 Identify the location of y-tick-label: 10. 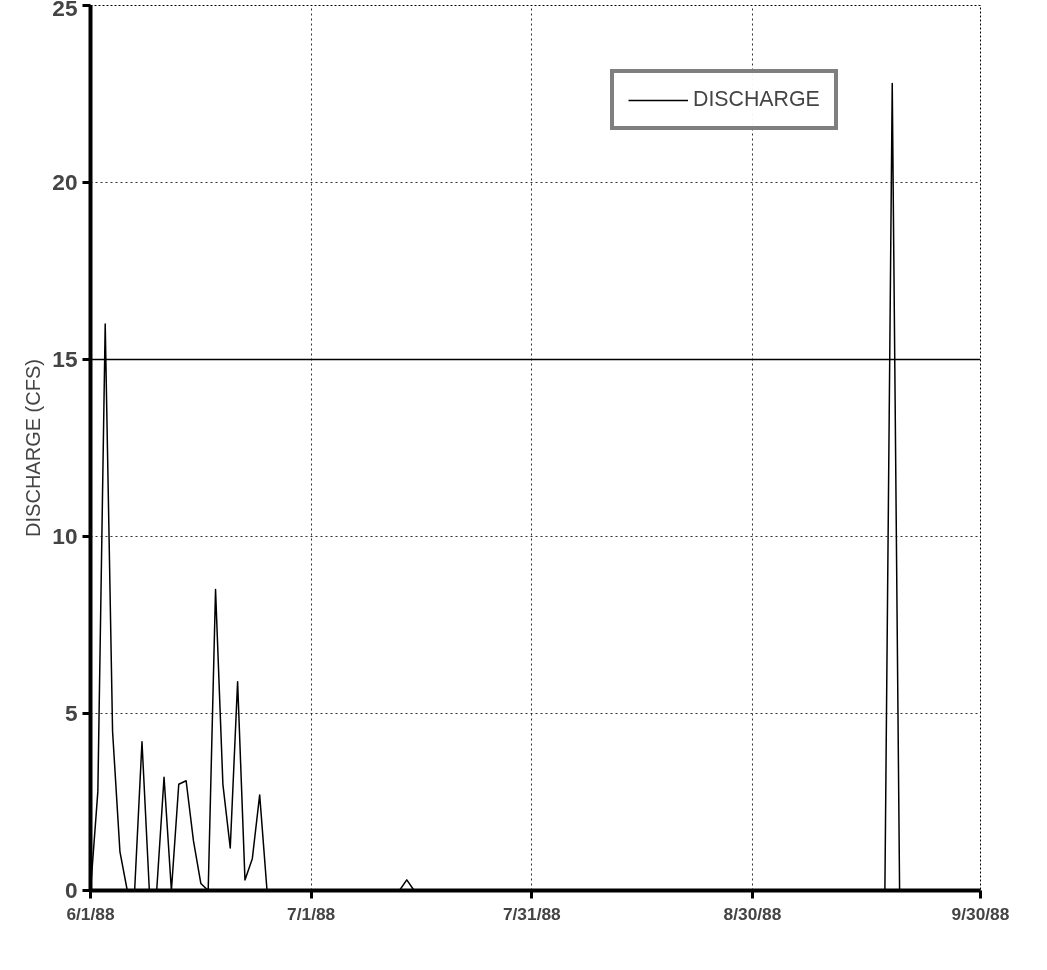
(65, 536).